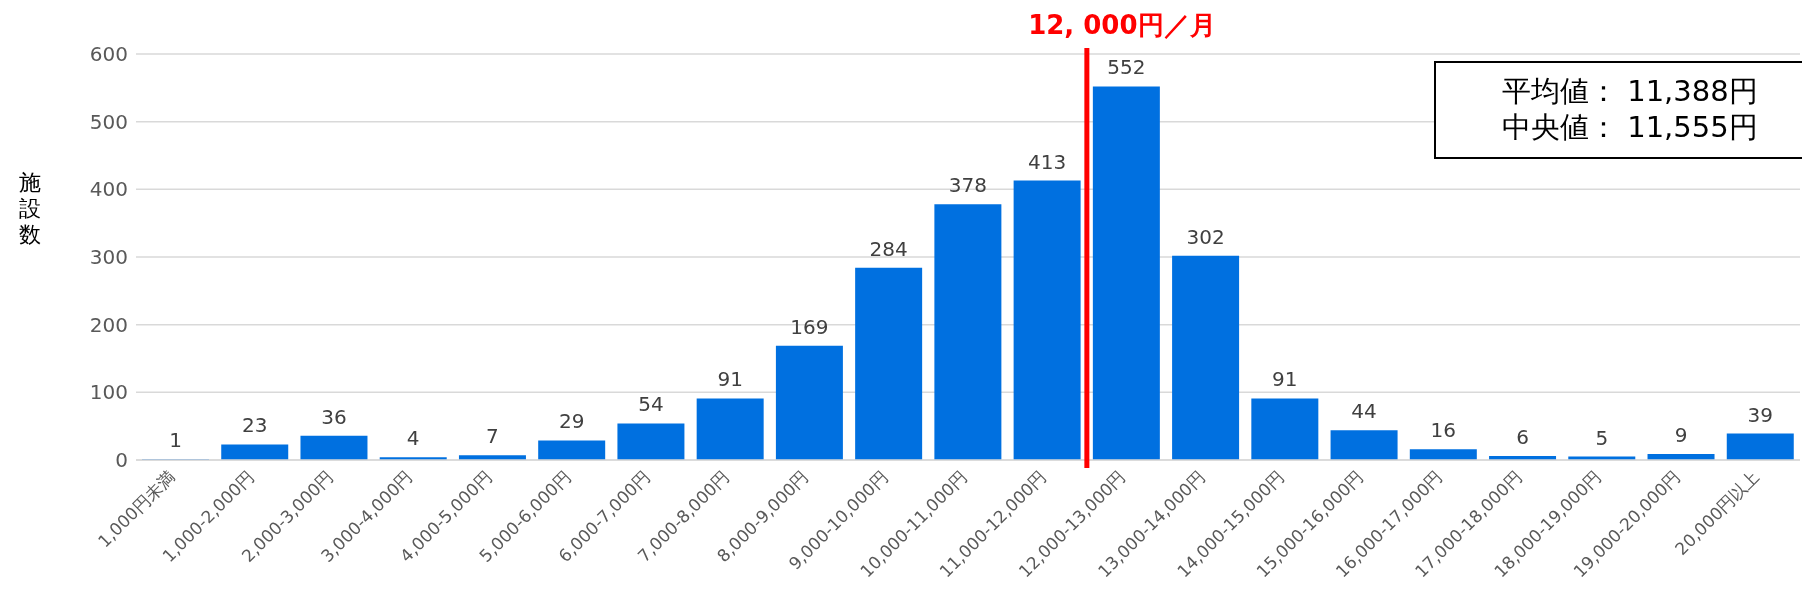 This screenshot has width=1802, height=602. What do you see at coordinates (334, 416) in the screenshot?
I see `data-label: 36` at bounding box center [334, 416].